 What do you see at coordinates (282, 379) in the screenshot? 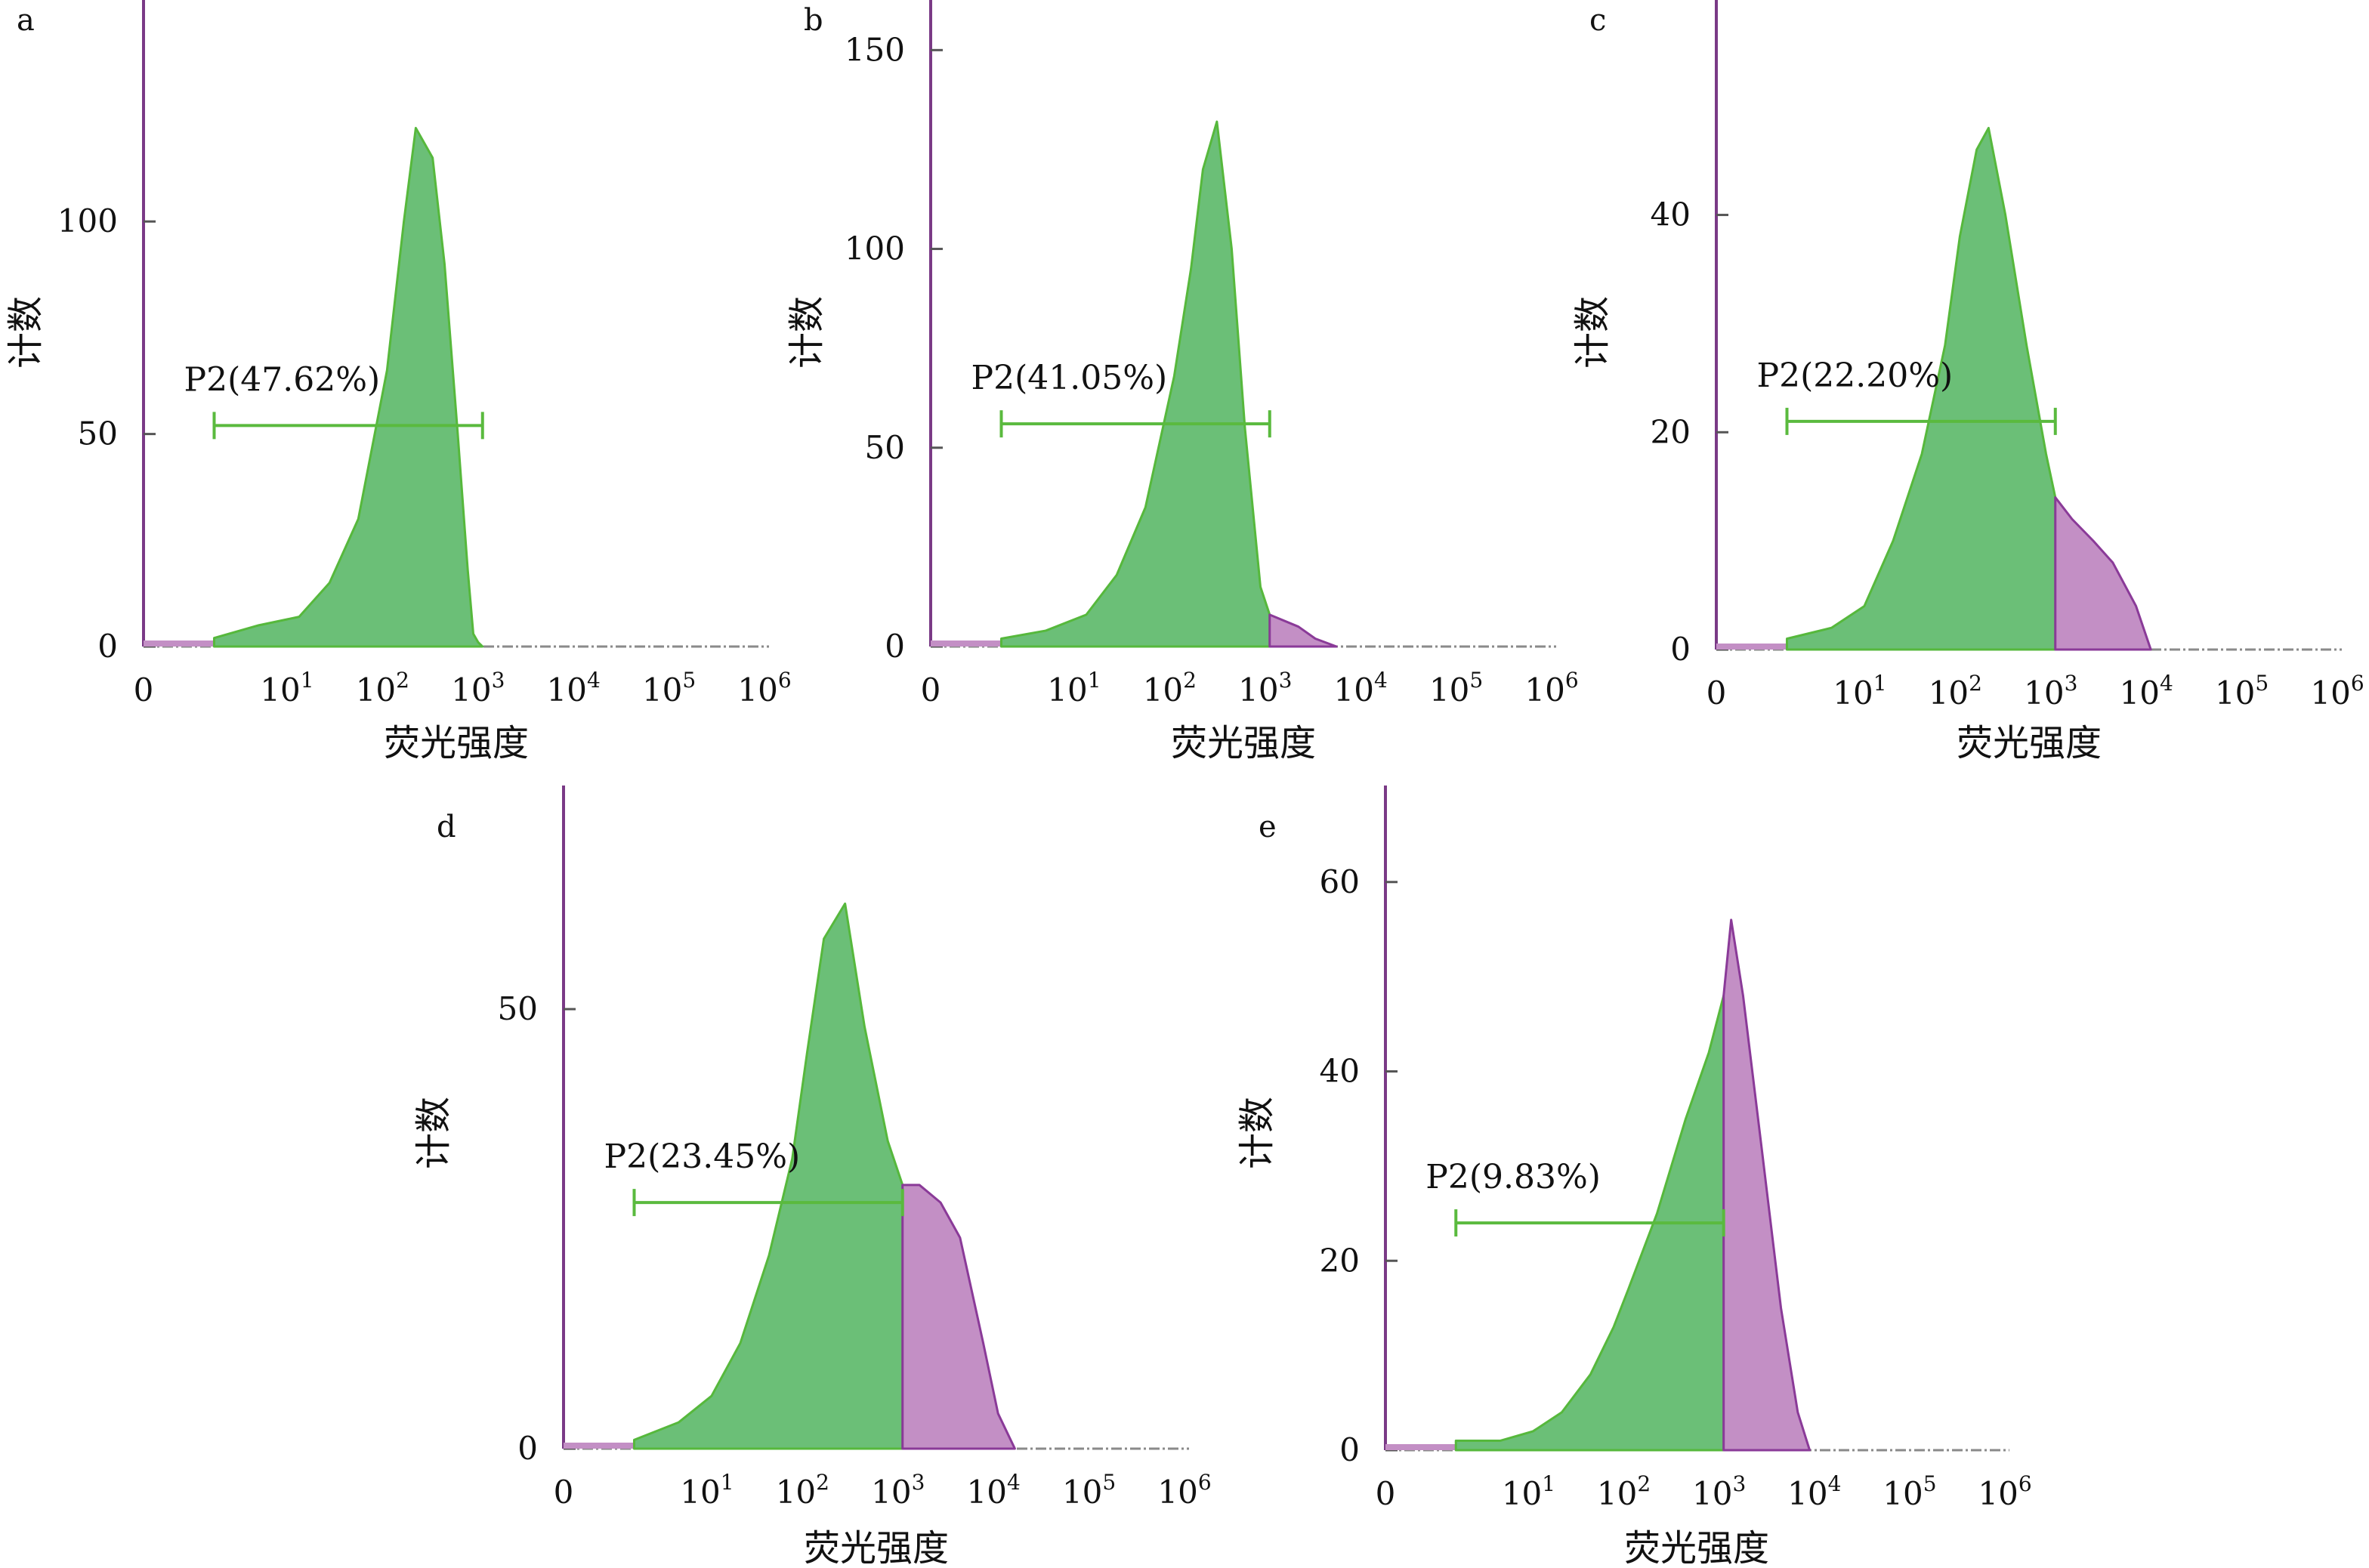
I see `gate-label: P2(47.62%)` at bounding box center [282, 379].